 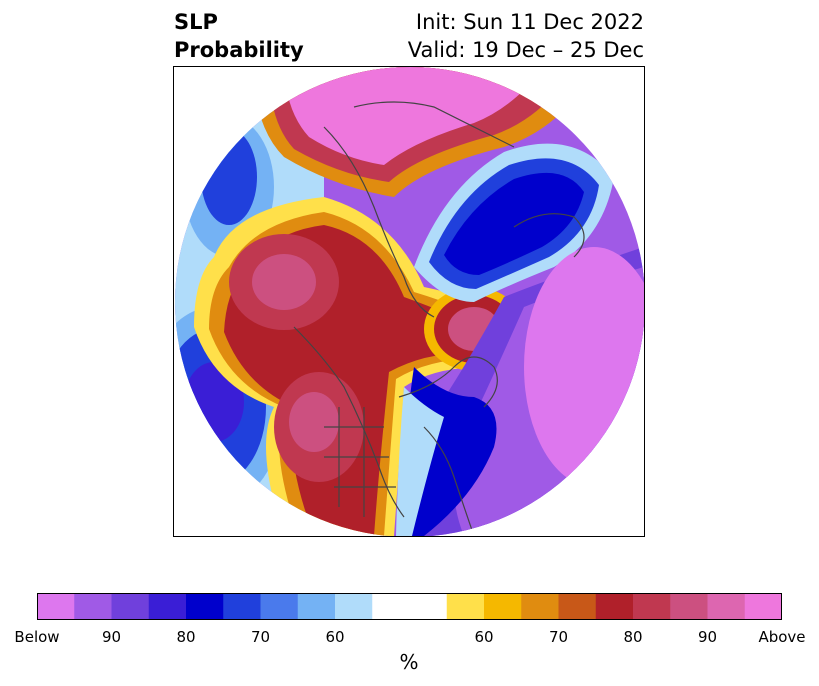 What do you see at coordinates (529, 22) in the screenshot?
I see `init-date: Init: Sun 11 Dec 2022` at bounding box center [529, 22].